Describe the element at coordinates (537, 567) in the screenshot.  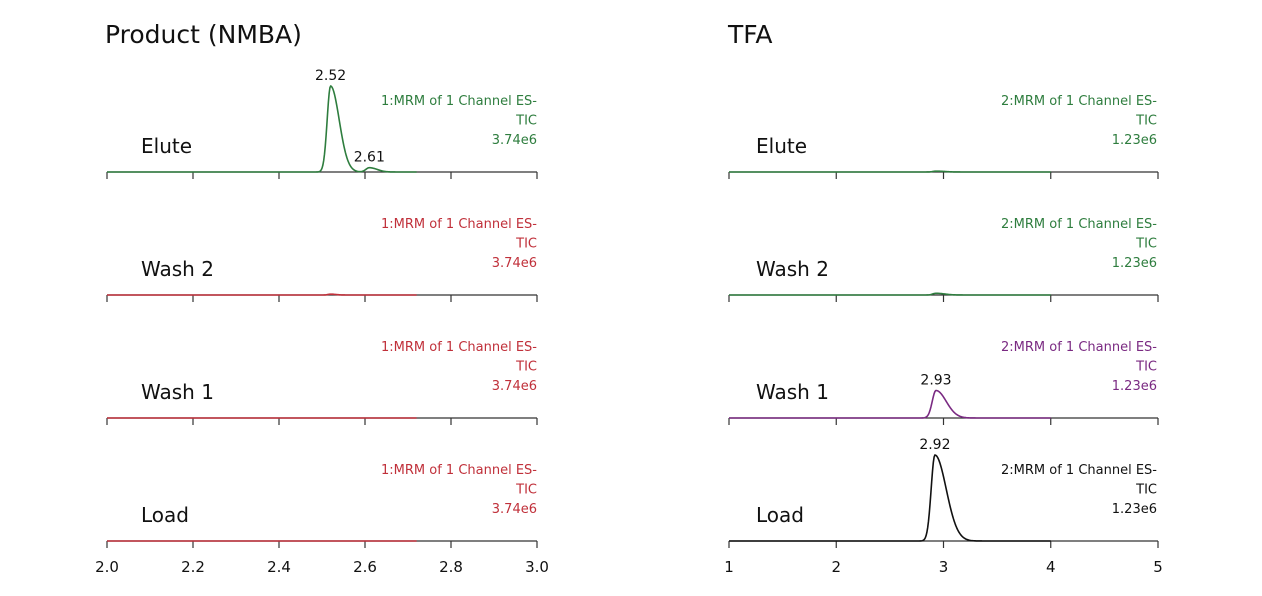
I see `x-tick-label: 3.0` at that location.